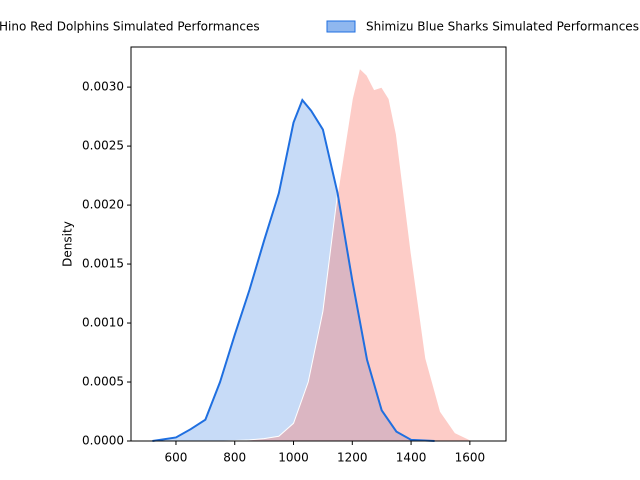  What do you see at coordinates (411, 458) in the screenshot?
I see `x-tick-label: 1400` at bounding box center [411, 458].